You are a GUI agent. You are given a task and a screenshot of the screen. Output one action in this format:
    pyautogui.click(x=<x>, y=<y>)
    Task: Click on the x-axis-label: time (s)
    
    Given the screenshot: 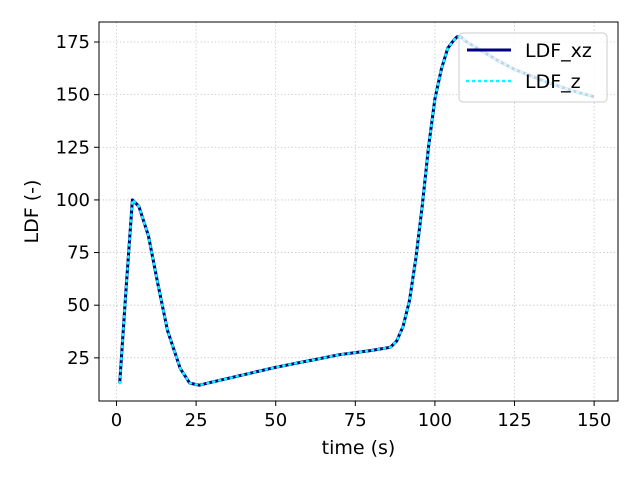 What is the action you would take?
    pyautogui.click(x=359, y=448)
    